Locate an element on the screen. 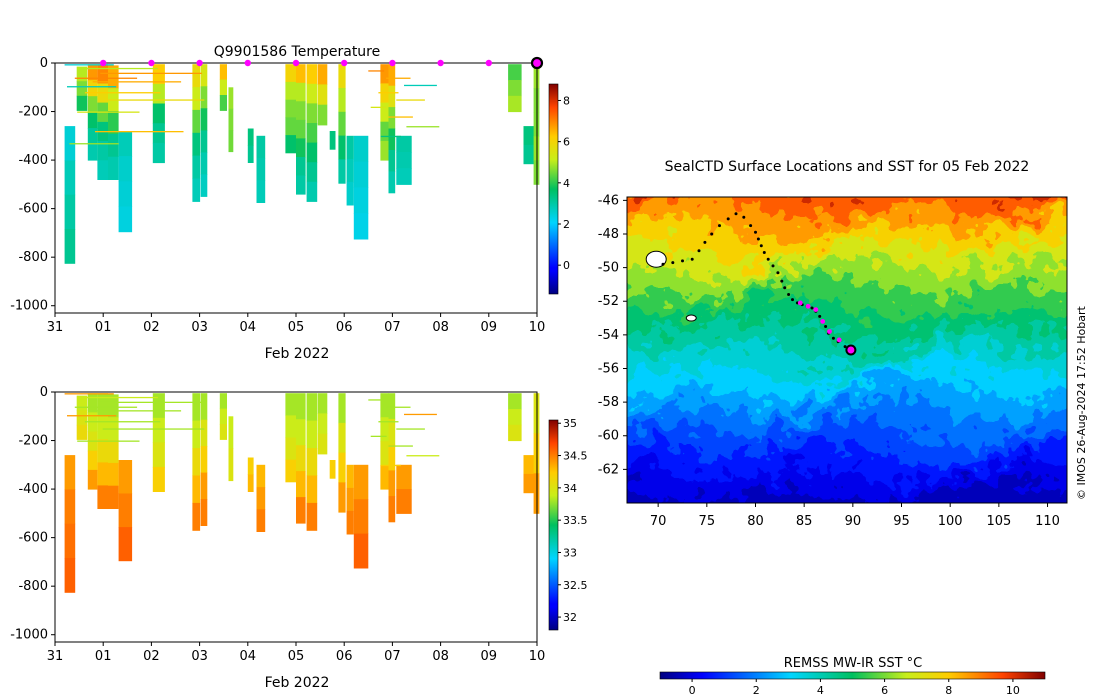  y-tick-label: -200 is located at coordinates (33, 112).